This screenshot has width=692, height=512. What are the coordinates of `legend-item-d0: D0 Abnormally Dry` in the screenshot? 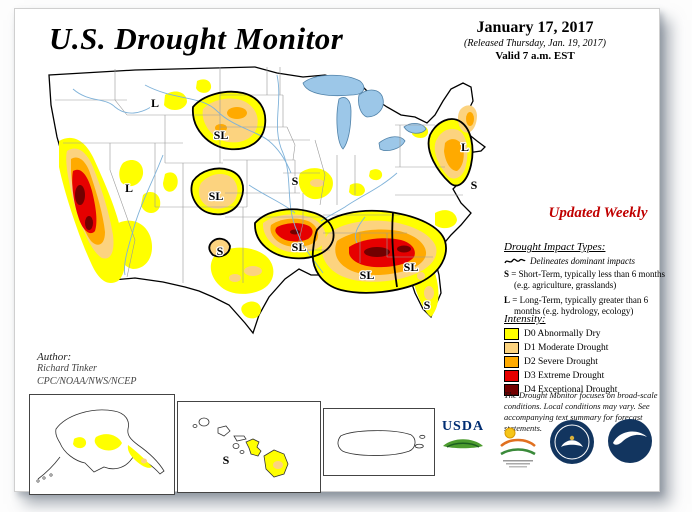 It's located at (585, 334).